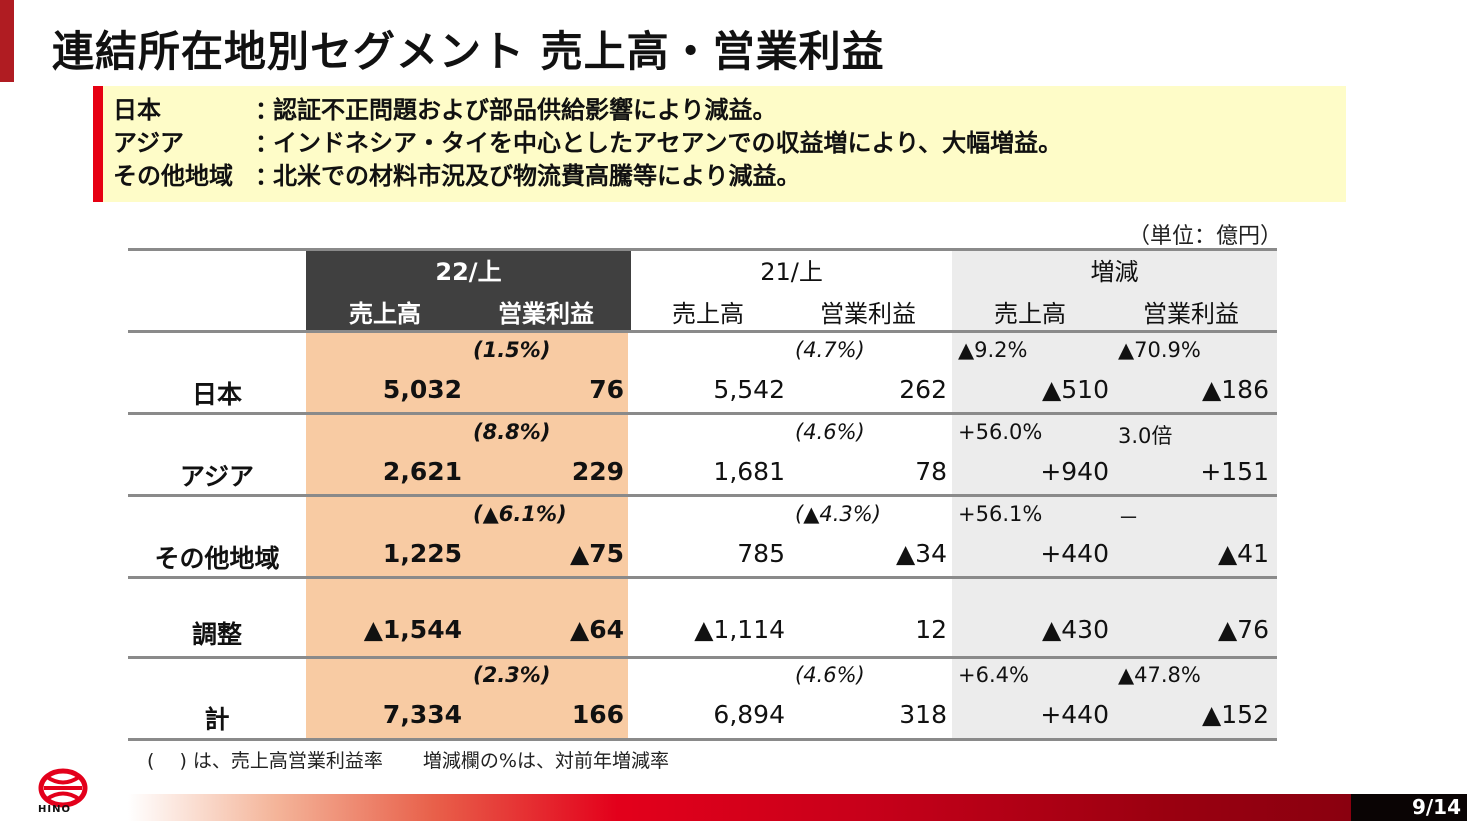 The image size is (1467, 821). What do you see at coordinates (596, 629) in the screenshot?
I see `current-op: ▲64` at bounding box center [596, 629].